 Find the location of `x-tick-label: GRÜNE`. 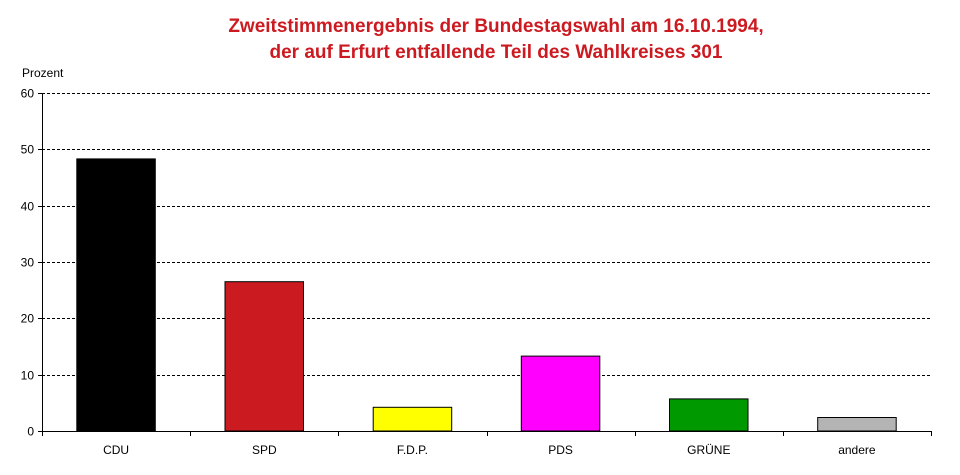

x-tick-label: GRÜNE is located at coordinates (708, 450).